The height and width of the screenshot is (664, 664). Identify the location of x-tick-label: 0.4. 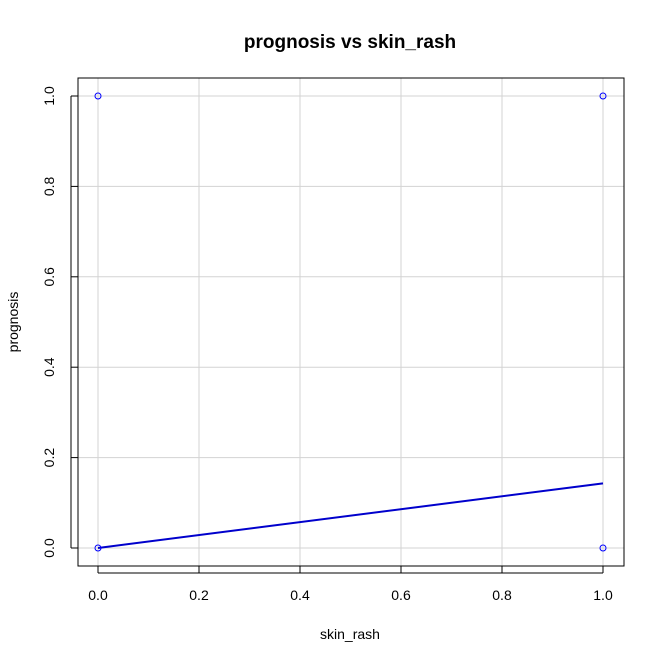
(300, 595).